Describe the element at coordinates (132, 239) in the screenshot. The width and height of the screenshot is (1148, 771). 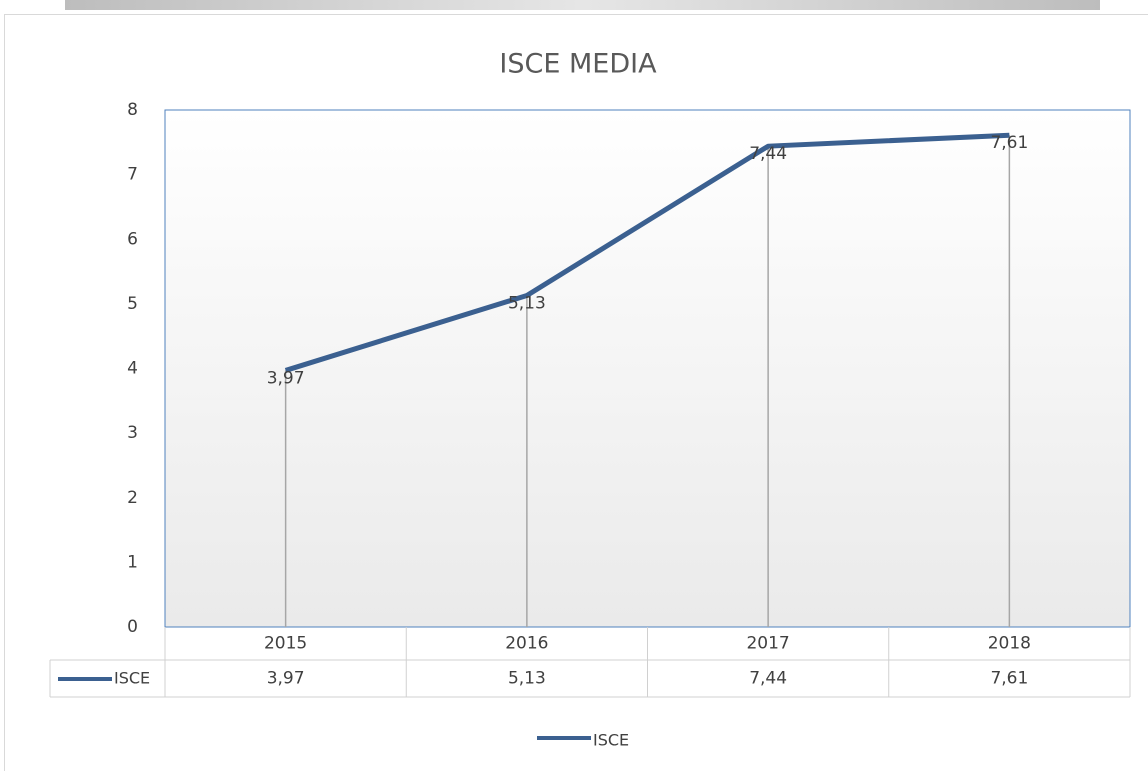
I see `y-tick-label: 6` at that location.